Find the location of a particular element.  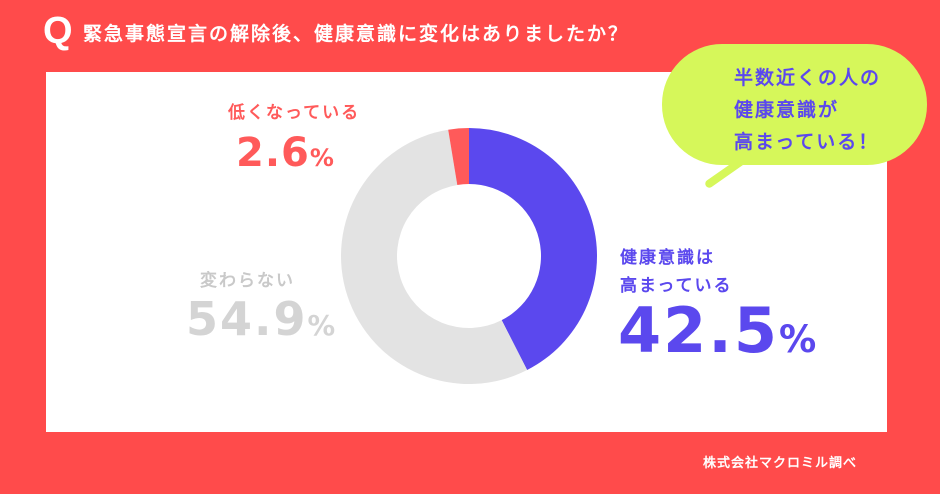

source-credit: 株式会社マクロミル調べ is located at coordinates (780, 463).